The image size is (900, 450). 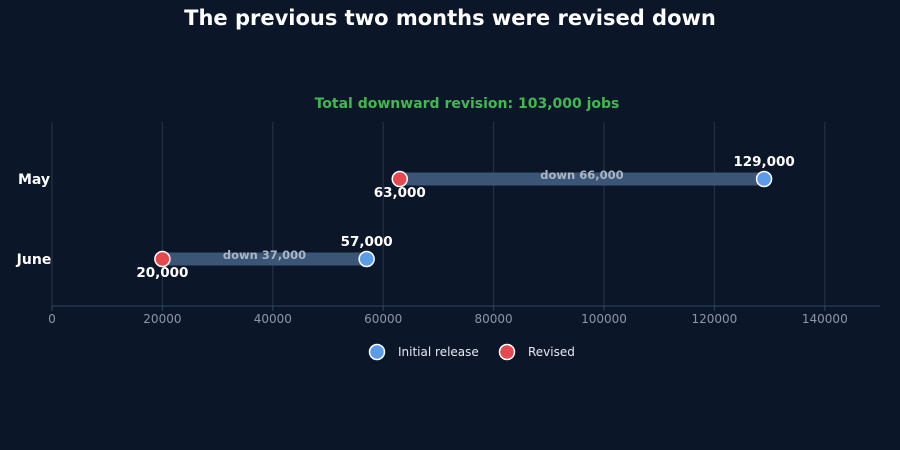 I want to click on legend-initial-swatch, so click(x=377, y=352).